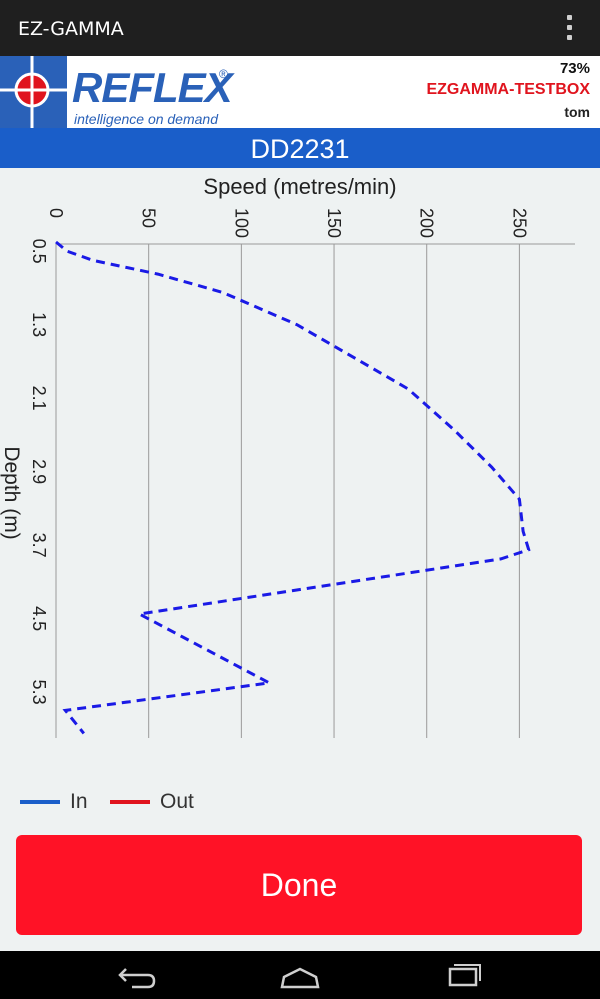  Describe the element at coordinates (71, 29) in the screenshot. I see `app-title: EZ-GAMMA` at that location.